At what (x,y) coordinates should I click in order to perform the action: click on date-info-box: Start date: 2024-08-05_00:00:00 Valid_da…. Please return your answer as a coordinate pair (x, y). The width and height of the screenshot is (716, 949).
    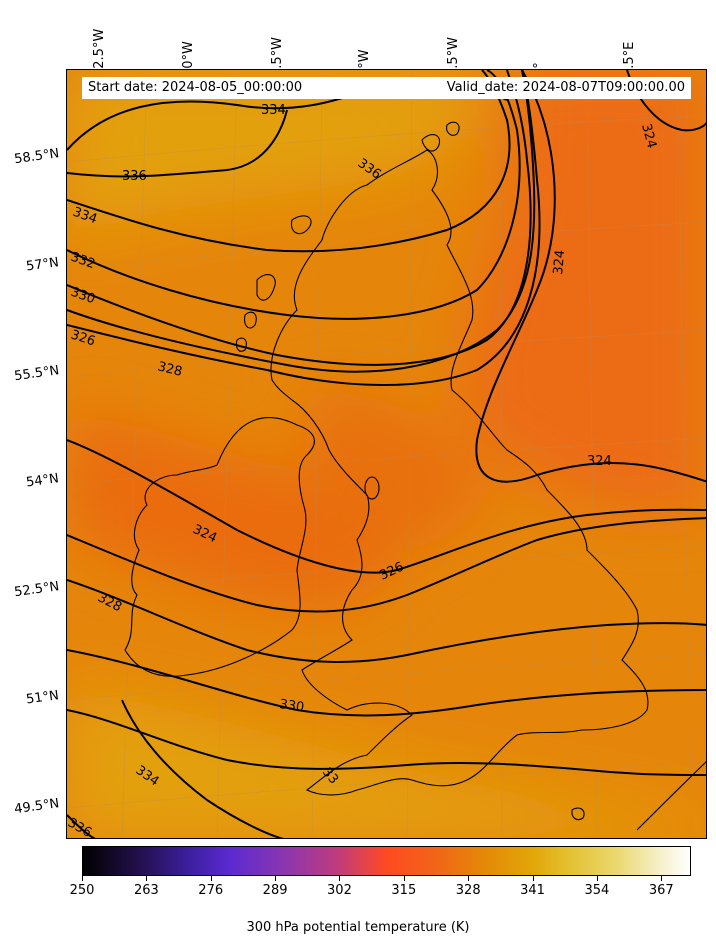
    Looking at the image, I should click on (386, 88).